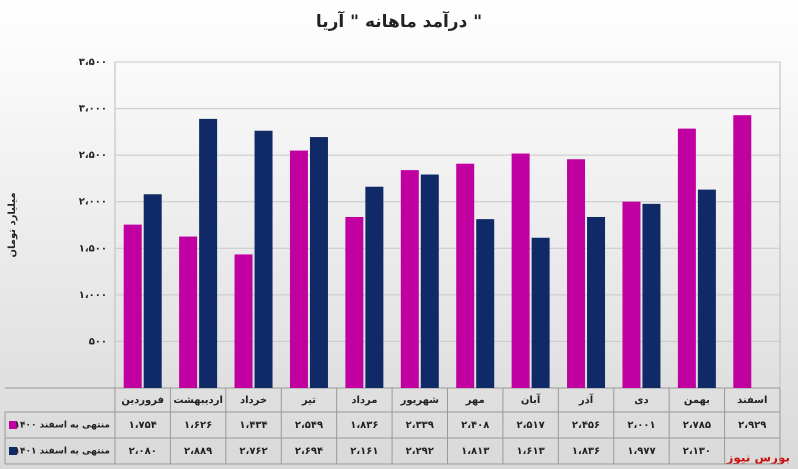 This screenshot has height=469, width=798. I want to click on x-tick-label: دی, so click(641, 400).